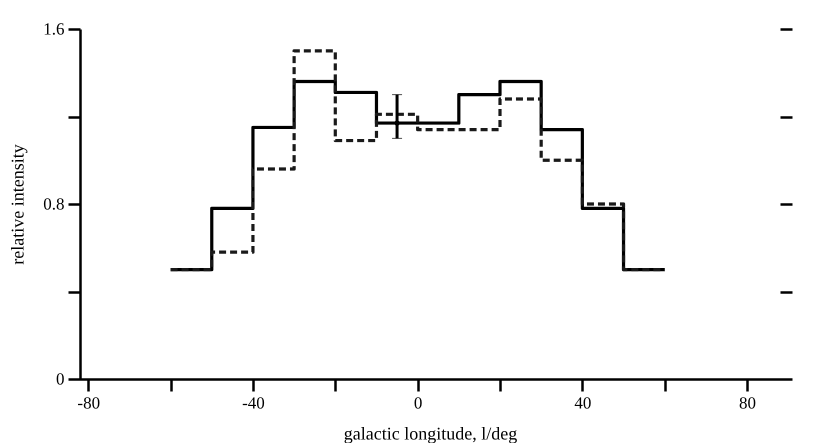 The height and width of the screenshot is (443, 828). I want to click on x-tick-label: 80, so click(747, 403).